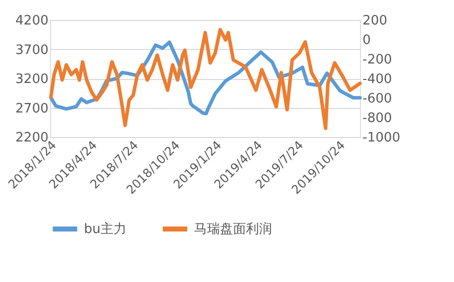 The width and height of the screenshot is (454, 282). What do you see at coordinates (233, 229) in the screenshot?
I see `legend-label: 马瑞盘面利润` at bounding box center [233, 229].